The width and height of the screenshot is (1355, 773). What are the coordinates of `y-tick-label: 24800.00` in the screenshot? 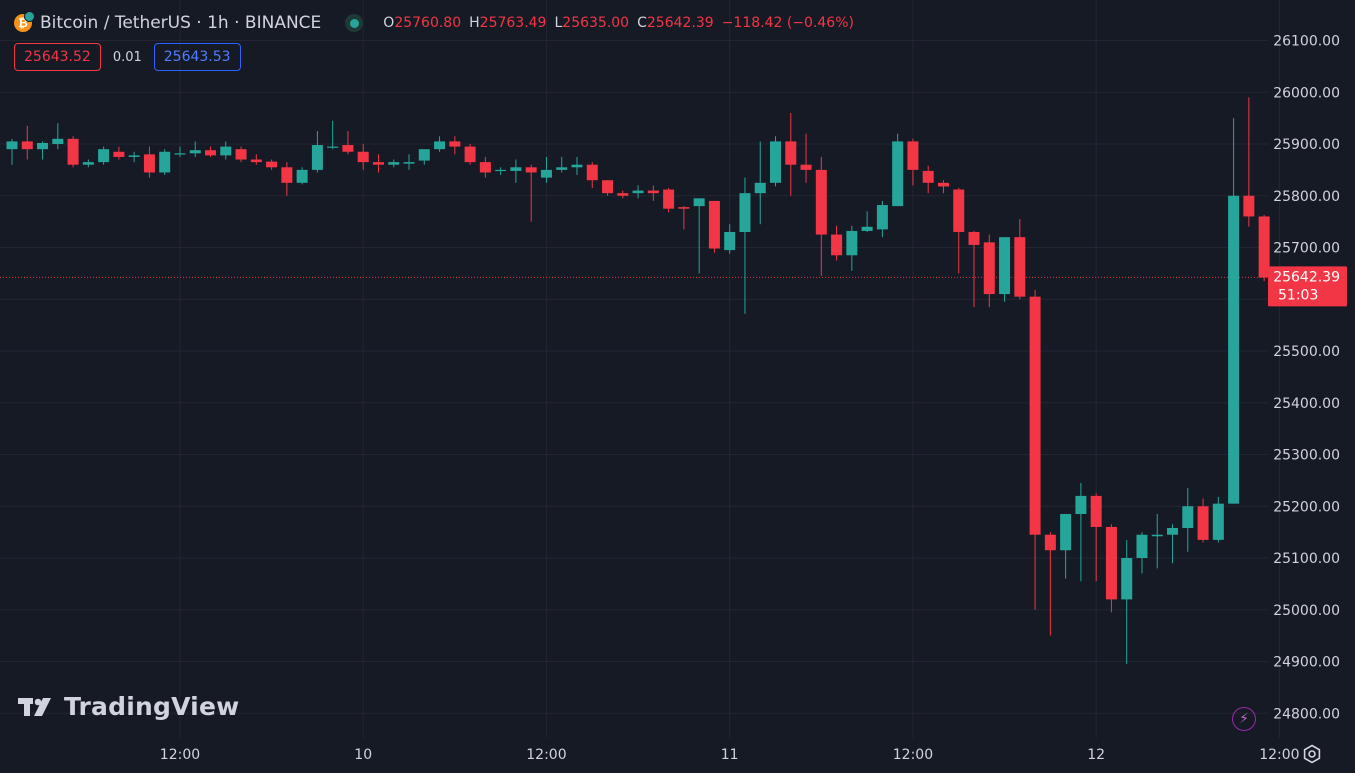 It's located at (1306, 714).